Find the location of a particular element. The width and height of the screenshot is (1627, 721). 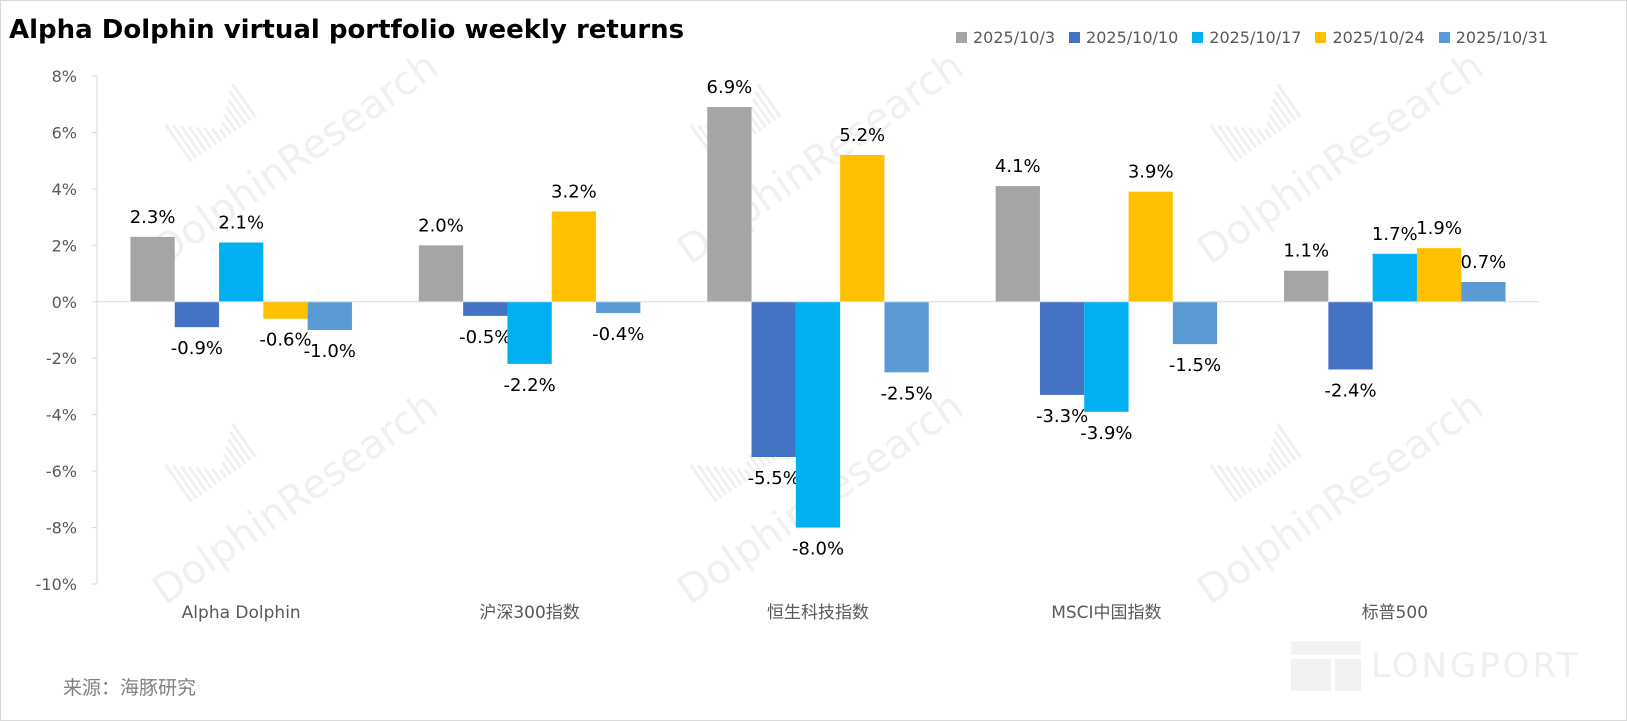

data-label: 5.2% is located at coordinates (862, 135).